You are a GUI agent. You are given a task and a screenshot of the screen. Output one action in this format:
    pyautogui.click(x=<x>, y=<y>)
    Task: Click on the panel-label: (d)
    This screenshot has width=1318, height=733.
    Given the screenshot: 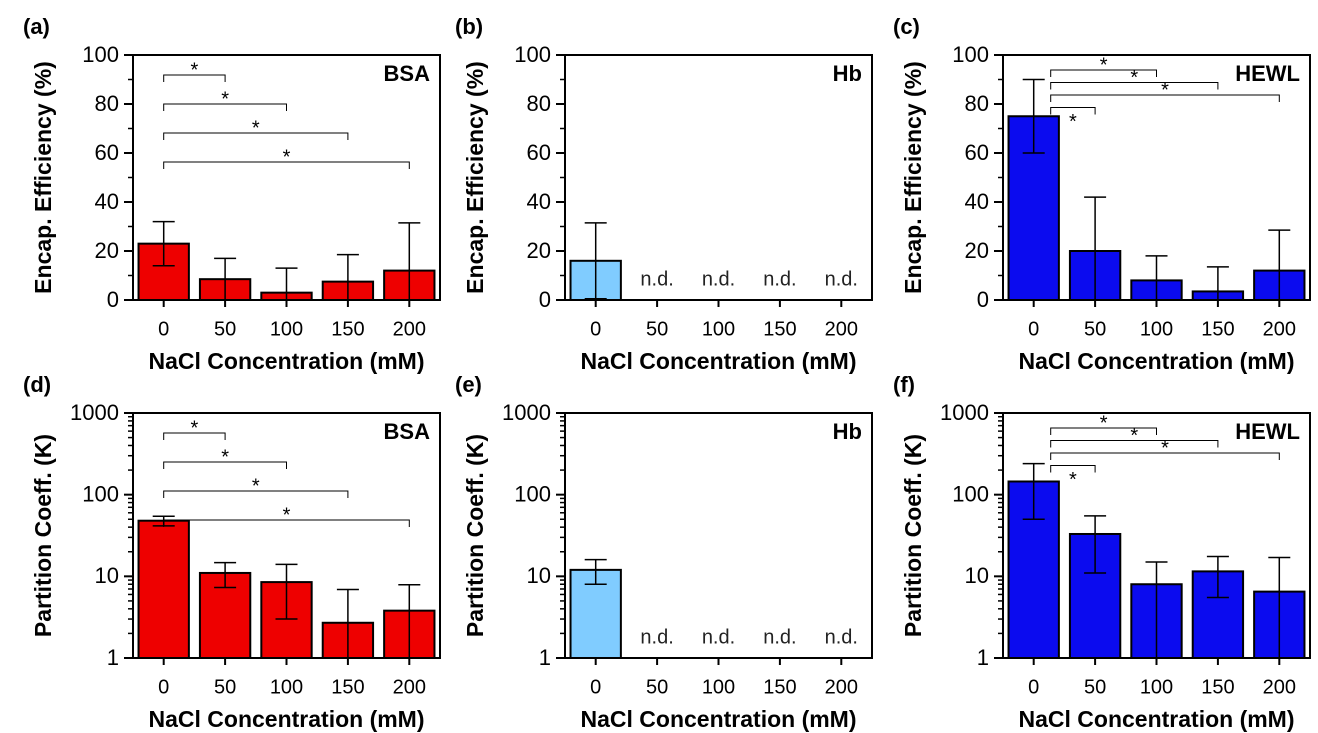 What is the action you would take?
    pyautogui.click(x=37, y=384)
    